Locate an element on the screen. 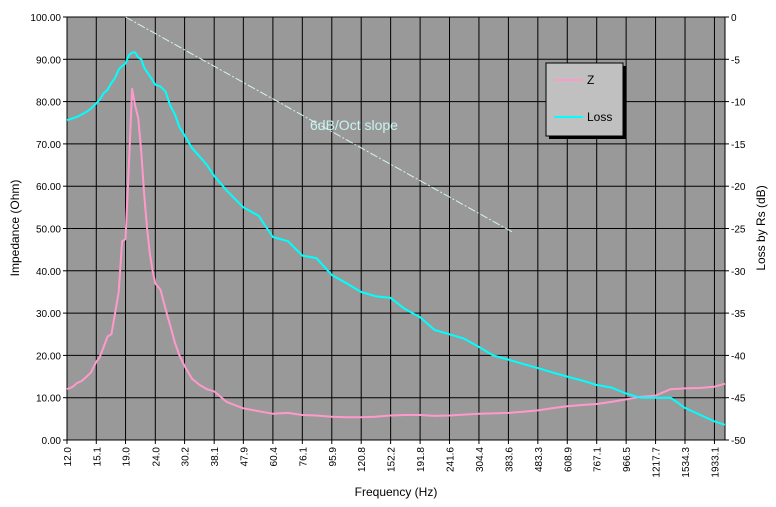  x-tick-label: 1534.3 is located at coordinates (686, 462).